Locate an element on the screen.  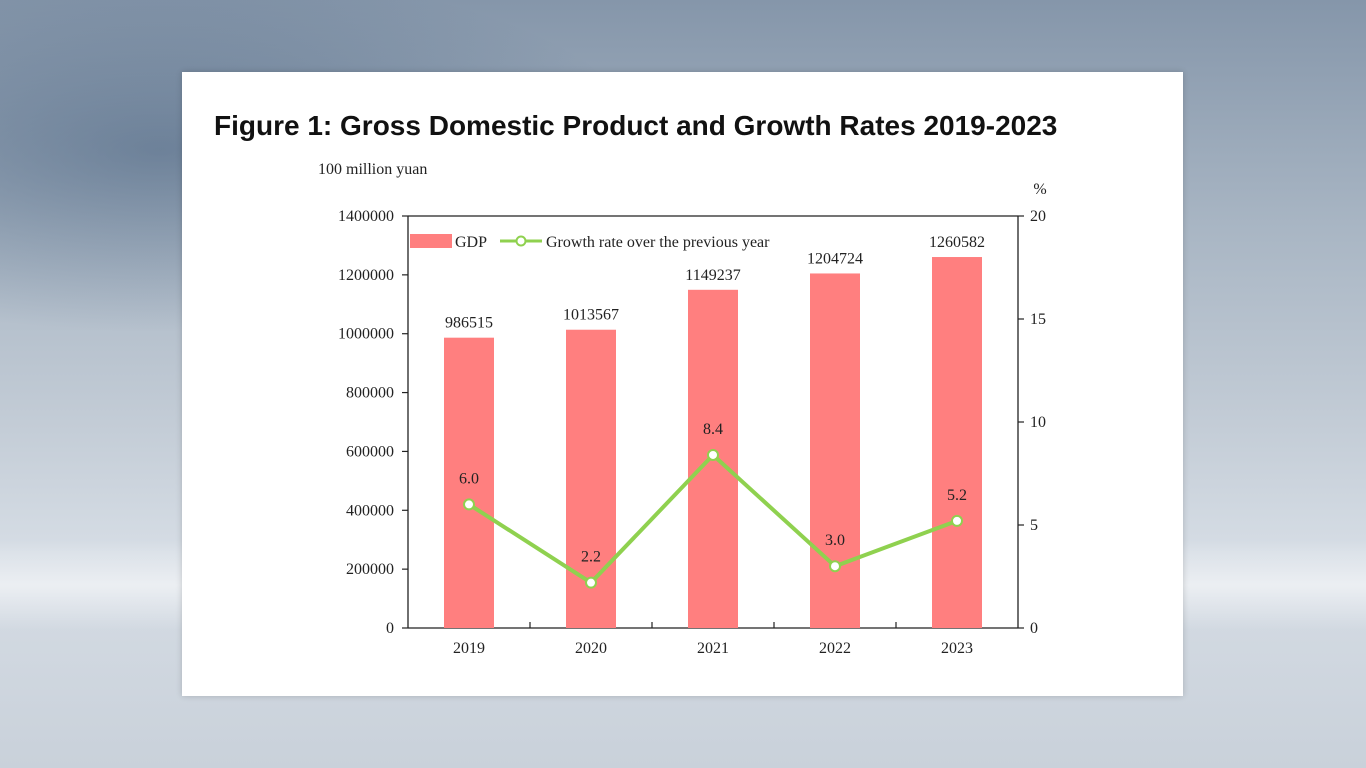
gdp-bar-label: 986515 is located at coordinates (469, 323).